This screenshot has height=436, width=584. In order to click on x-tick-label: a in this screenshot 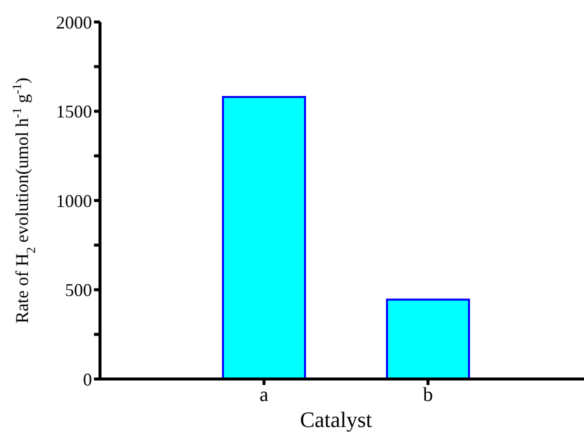, I will do `click(264, 395)`.